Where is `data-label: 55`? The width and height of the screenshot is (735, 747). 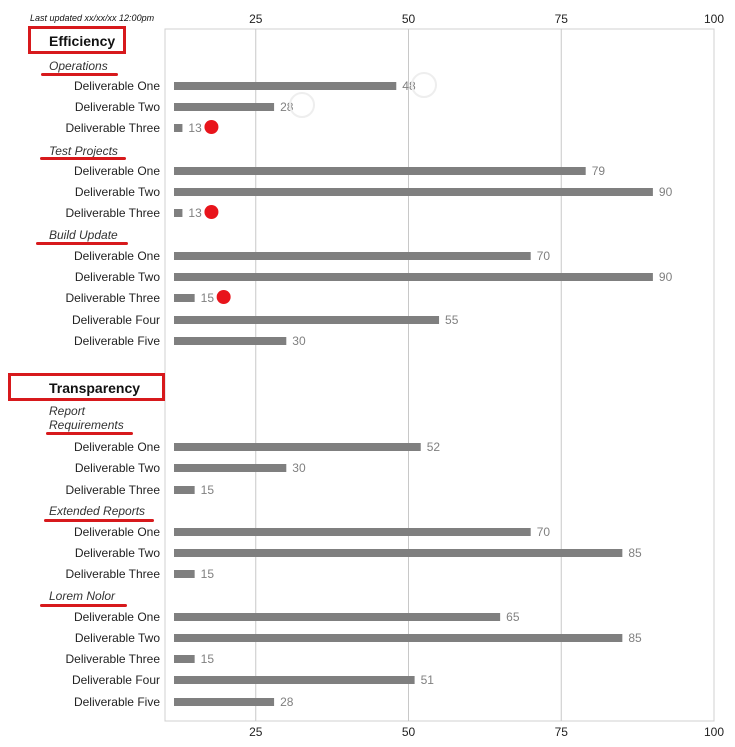 data-label: 55 is located at coordinates (452, 320).